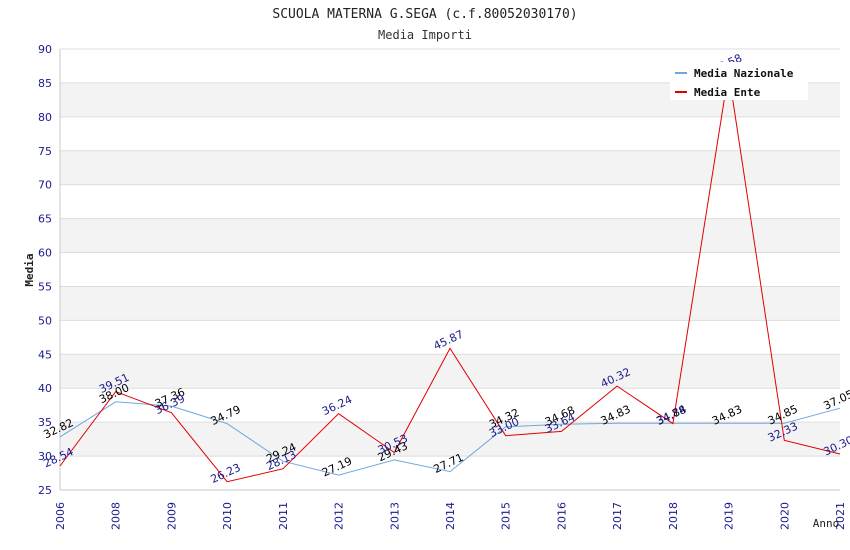 This screenshot has height=550, width=850. Describe the element at coordinates (45, 270) in the screenshot. I see `y-tick-labels: 25 30 35 40 45 50 55 60 65 70 75 80 85 90` at that location.